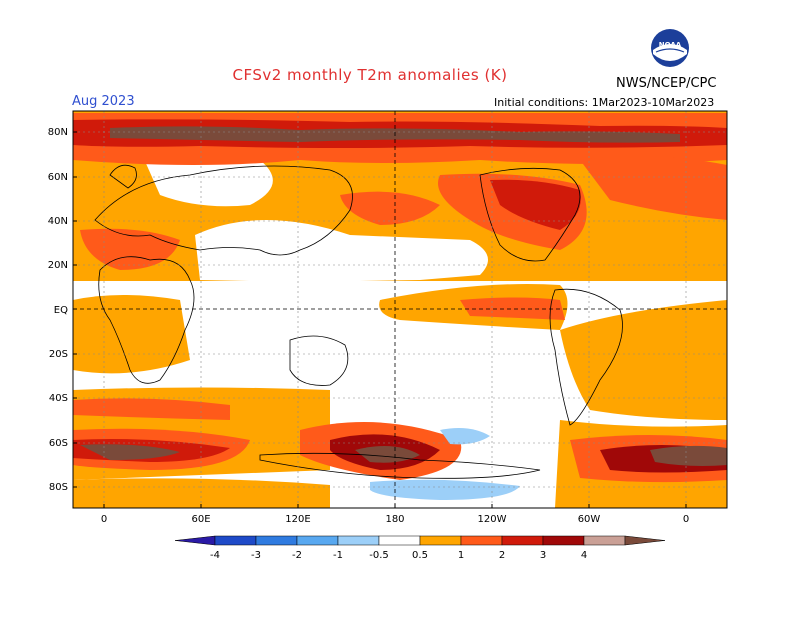 This screenshot has height=618, width=800. What do you see at coordinates (195, 540) in the screenshot?
I see `colorbar-arrow-left` at bounding box center [195, 540].